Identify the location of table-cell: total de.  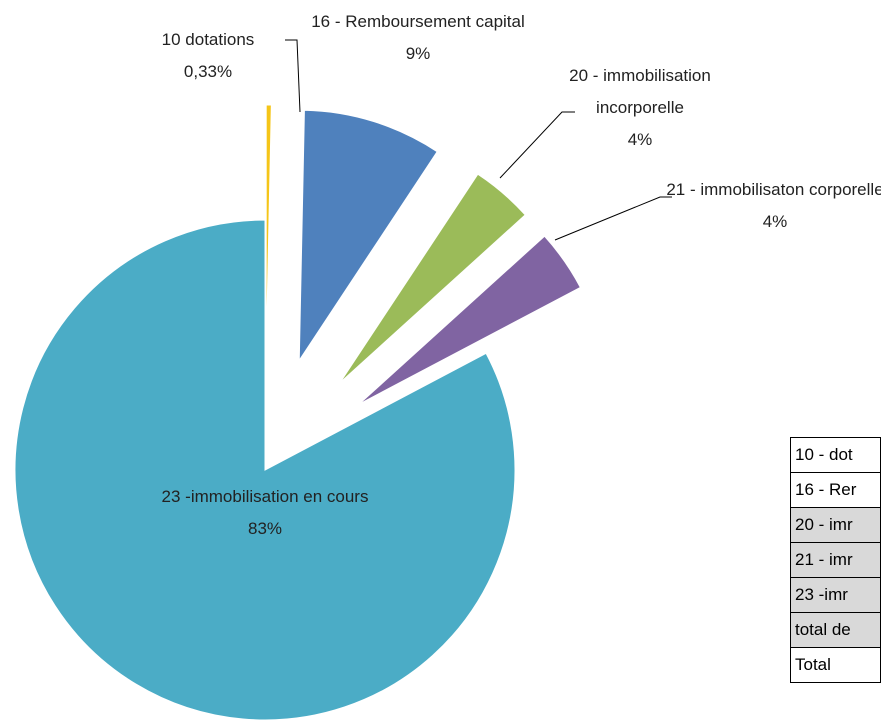
(835, 630).